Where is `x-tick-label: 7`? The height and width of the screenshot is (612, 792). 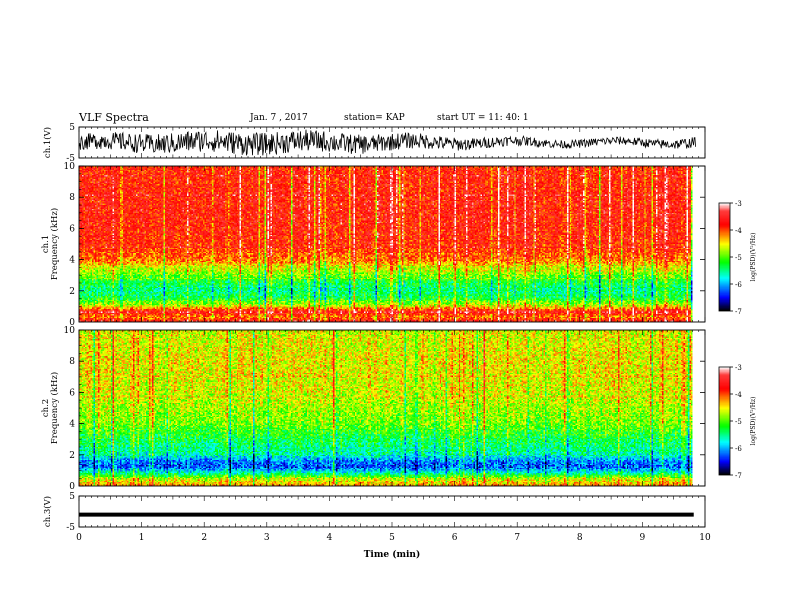 x-tick-label: 7 is located at coordinates (517, 538).